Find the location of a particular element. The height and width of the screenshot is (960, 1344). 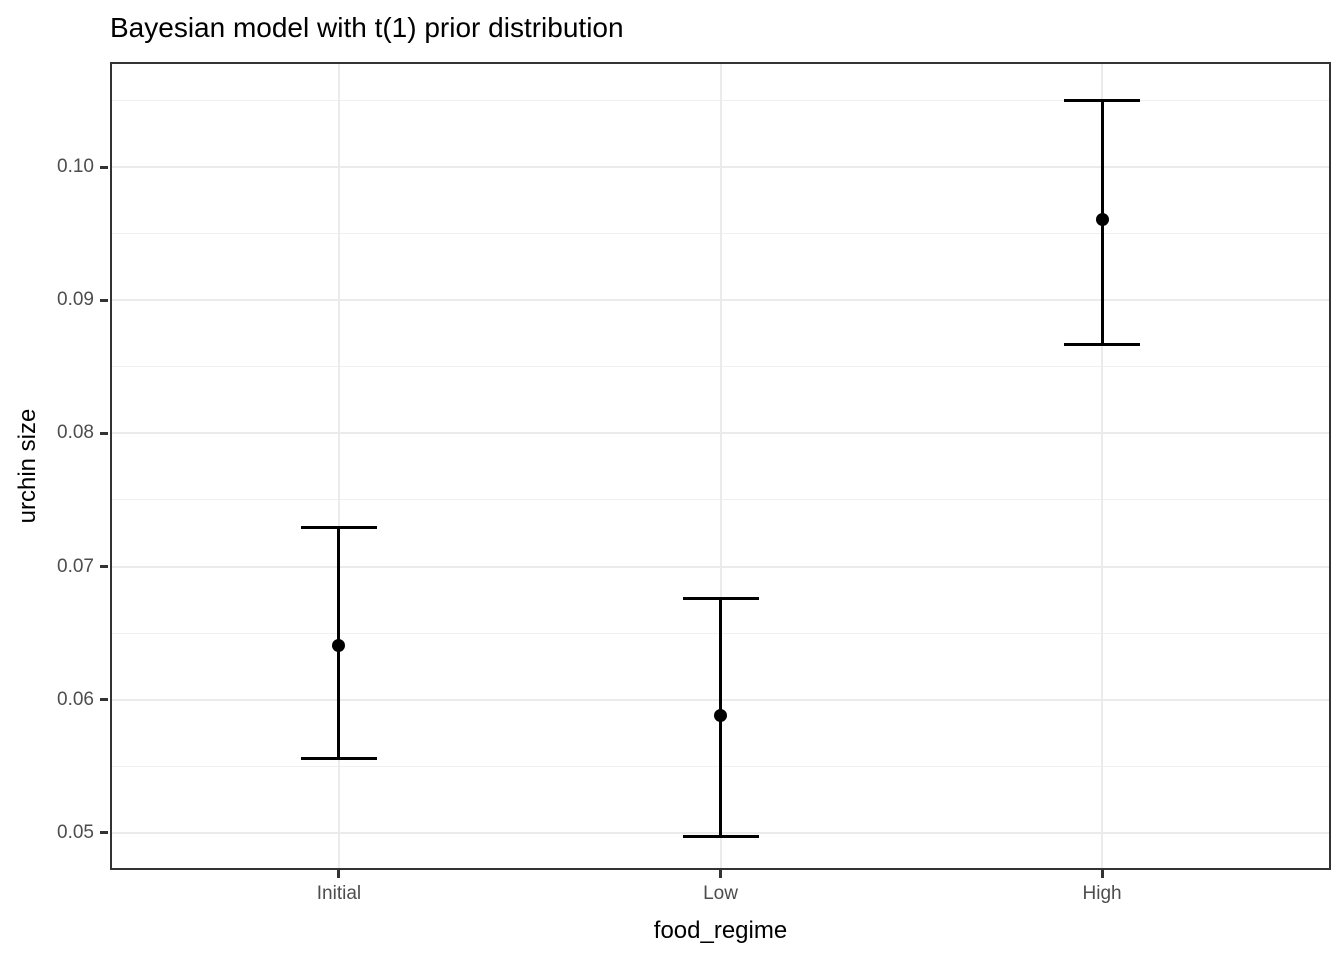

y-tick-label: 0.07 is located at coordinates (75, 566).